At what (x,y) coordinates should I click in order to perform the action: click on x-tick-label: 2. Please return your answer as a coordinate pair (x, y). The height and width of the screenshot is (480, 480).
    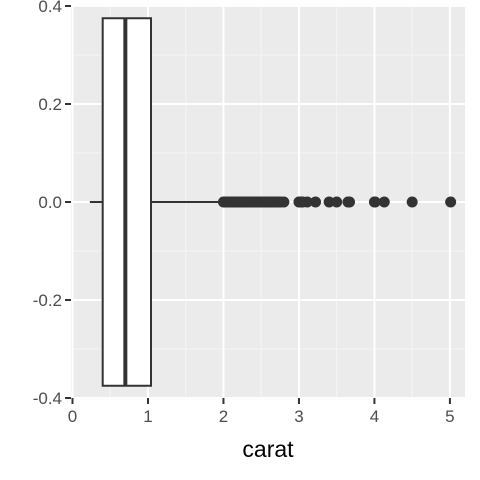
    Looking at the image, I should click on (223, 416).